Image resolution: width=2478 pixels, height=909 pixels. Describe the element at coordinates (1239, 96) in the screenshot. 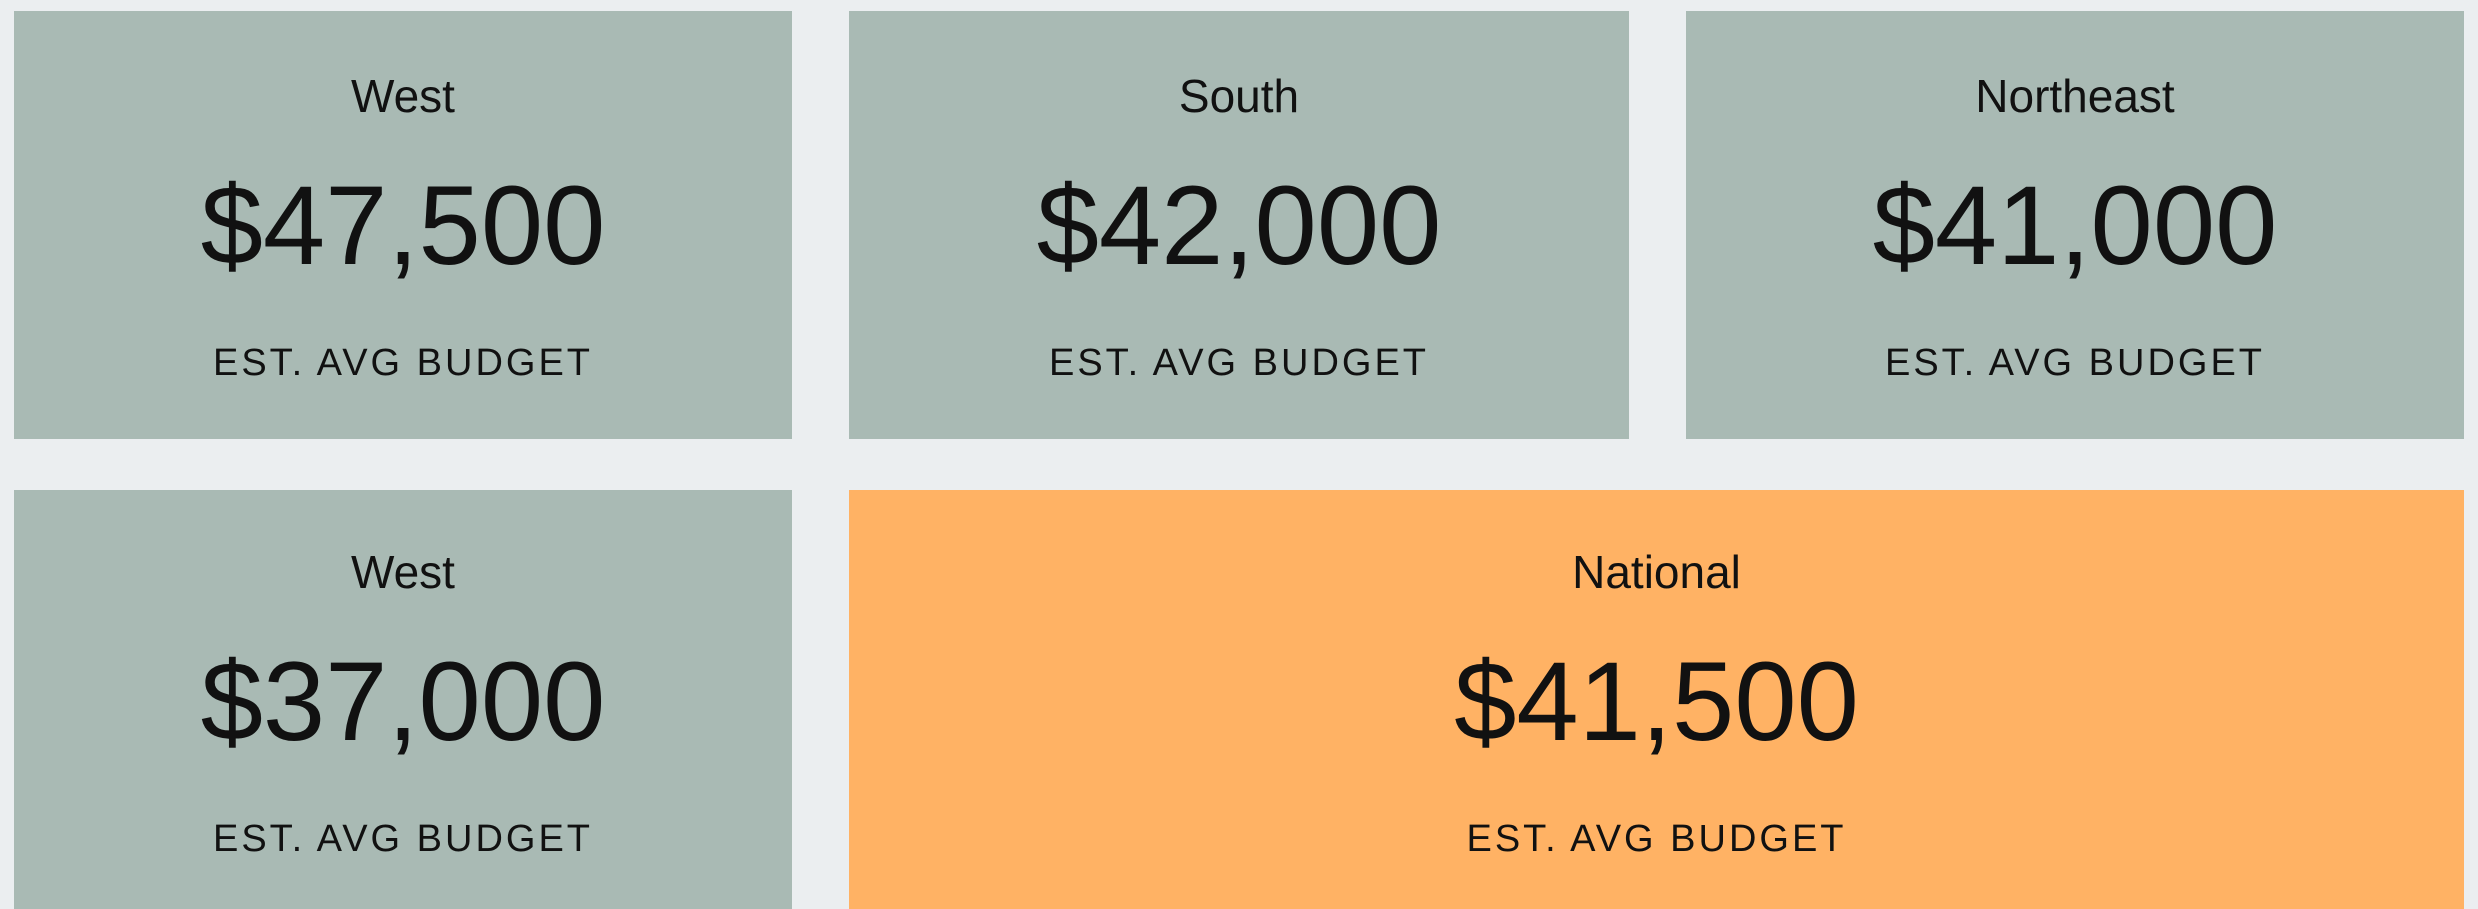

I see `region: South` at that location.